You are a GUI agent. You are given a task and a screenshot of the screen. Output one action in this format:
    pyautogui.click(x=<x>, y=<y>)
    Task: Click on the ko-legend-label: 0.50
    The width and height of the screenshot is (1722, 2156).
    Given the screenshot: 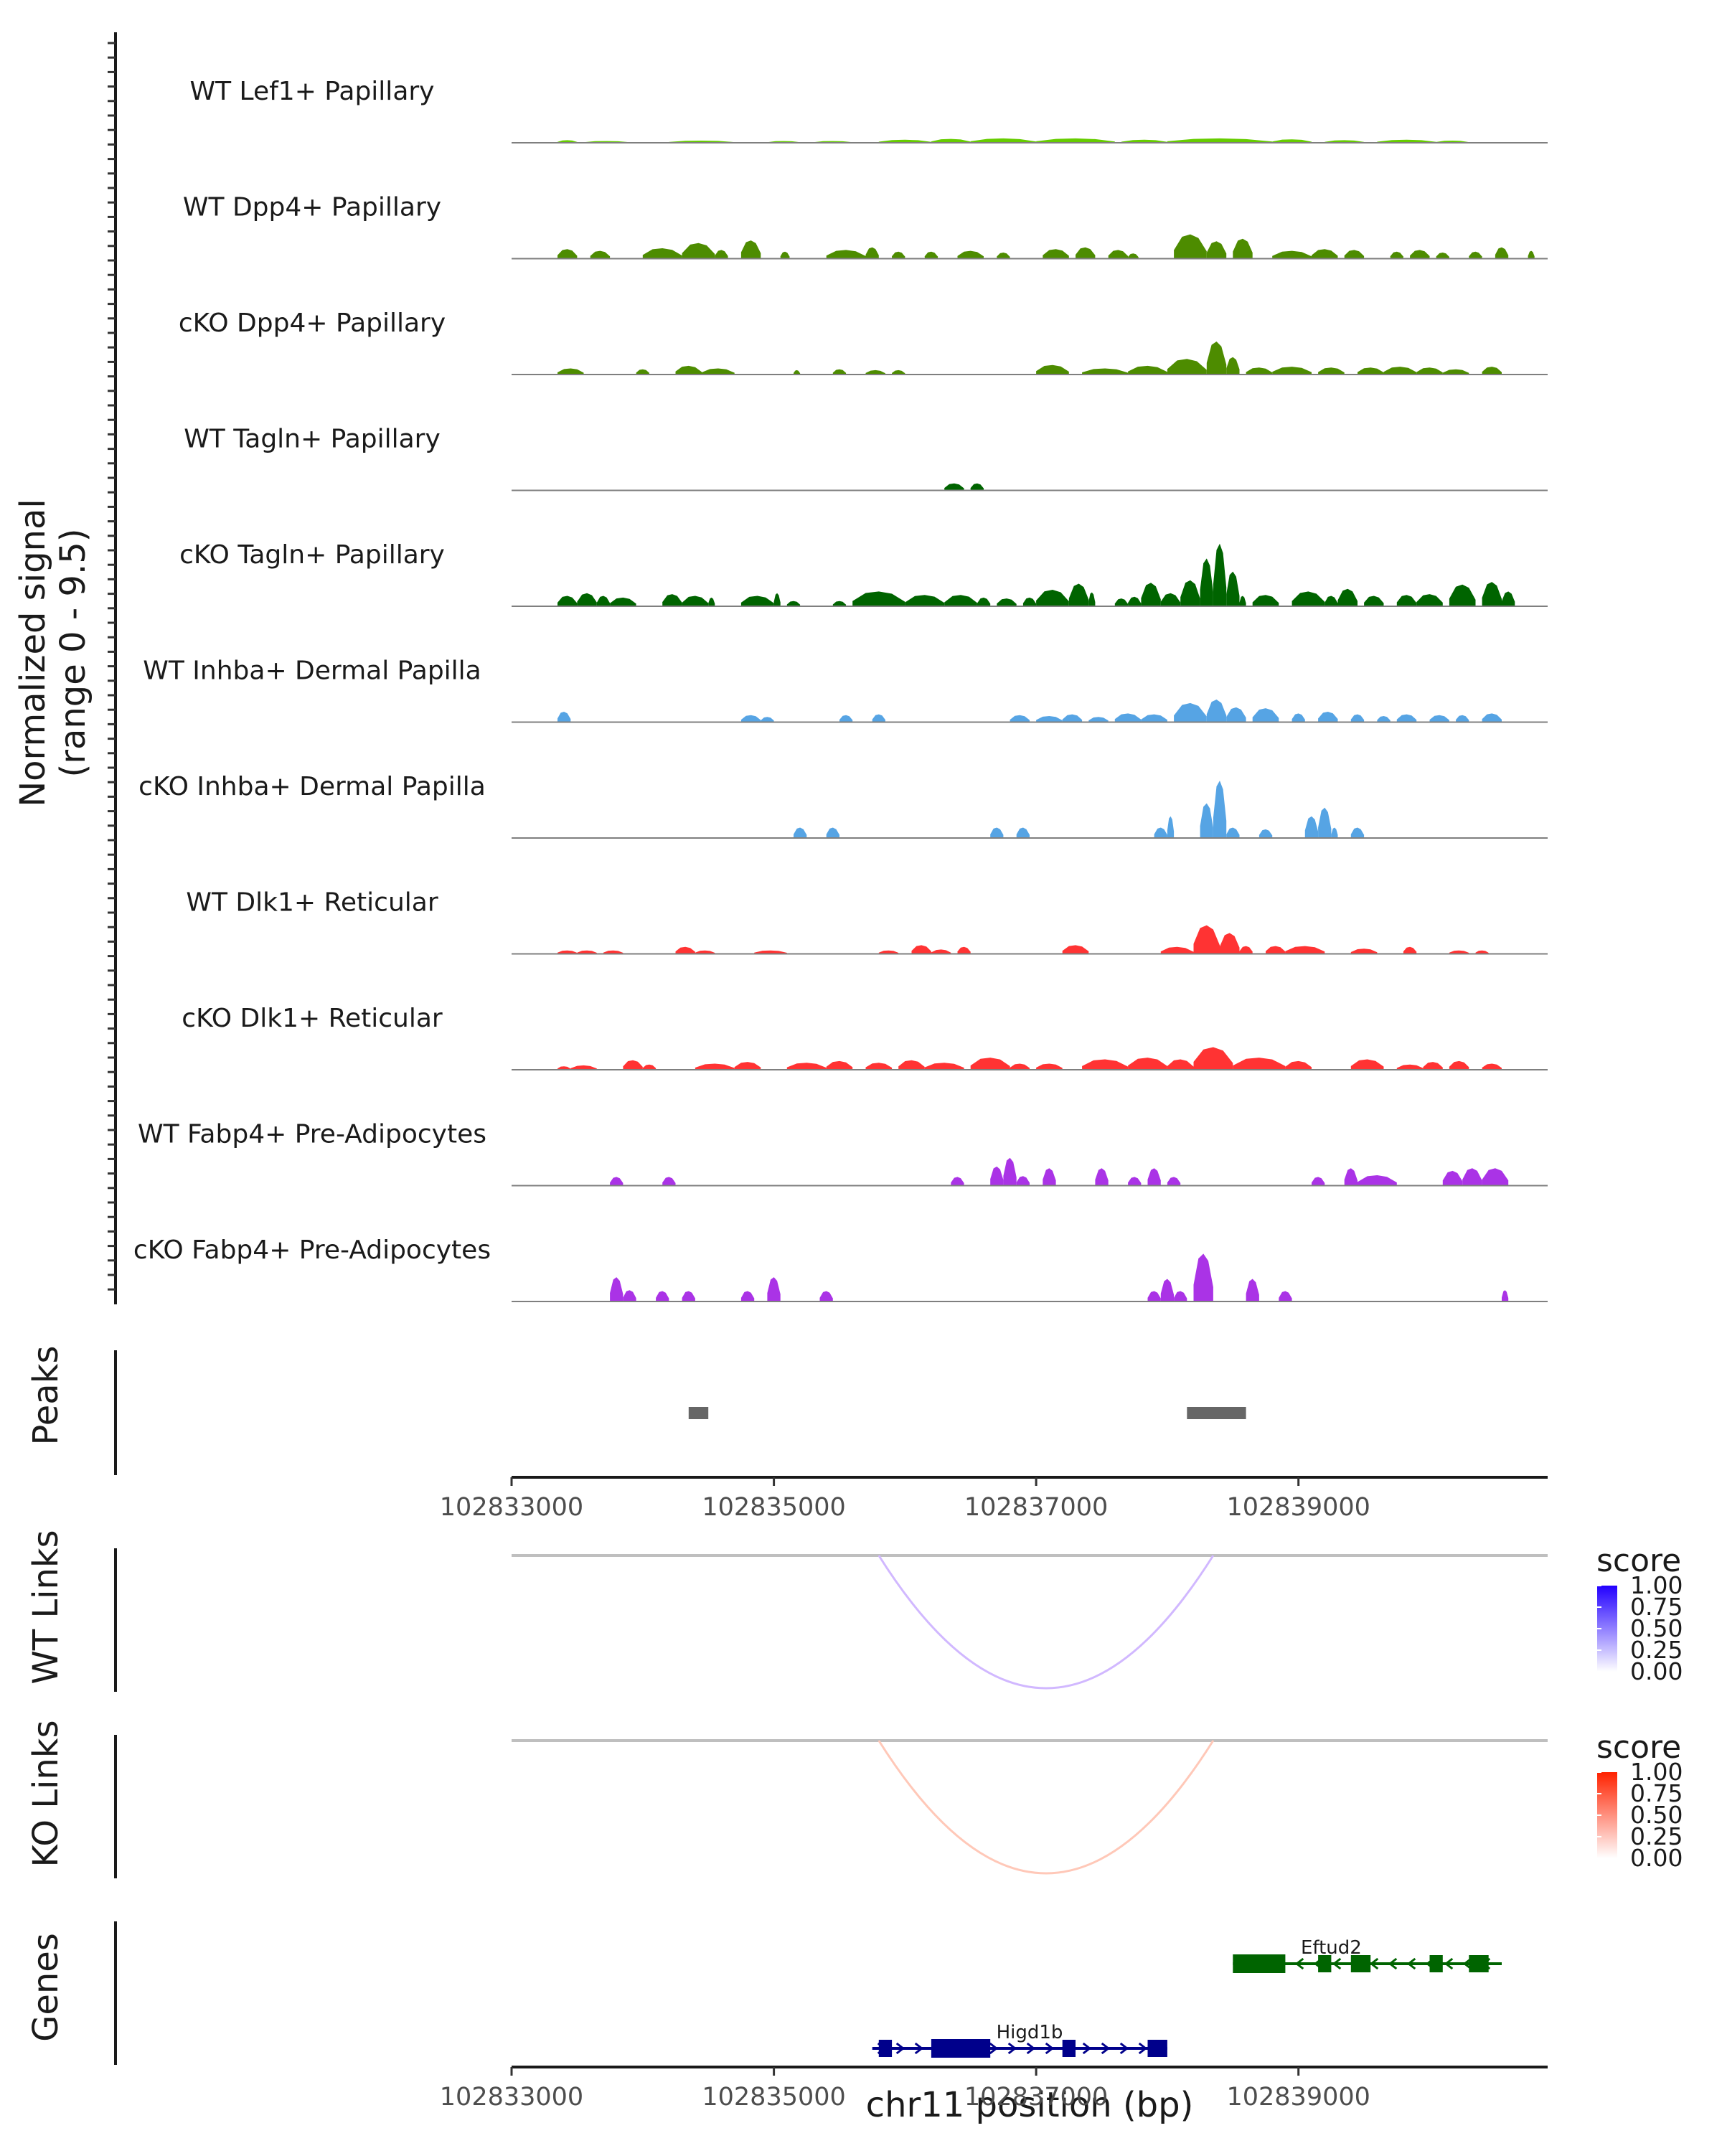 What is the action you would take?
    pyautogui.click(x=1656, y=1815)
    